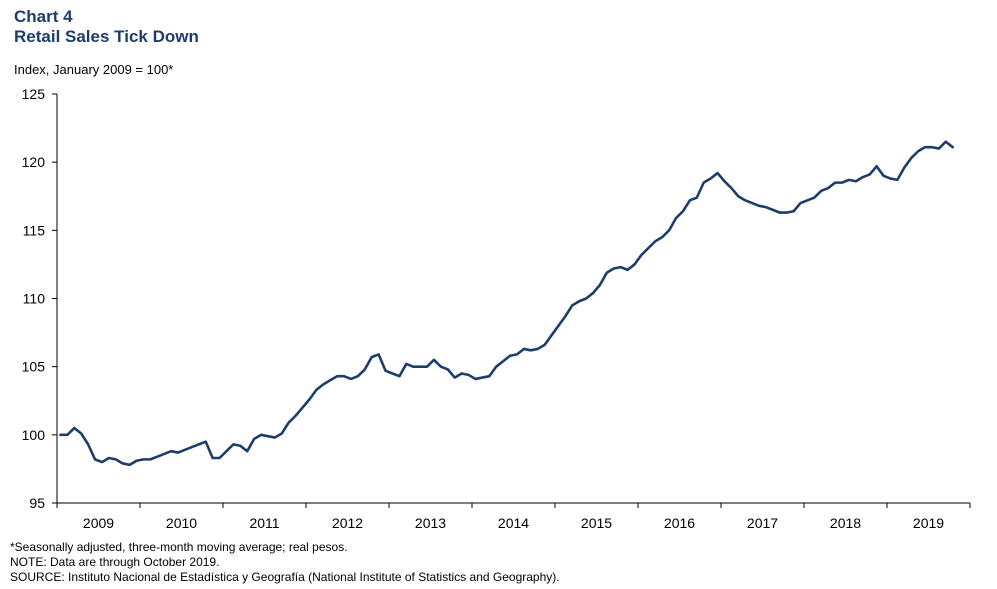 This screenshot has width=997, height=589. I want to click on y-tick-label: 105, so click(34, 367).